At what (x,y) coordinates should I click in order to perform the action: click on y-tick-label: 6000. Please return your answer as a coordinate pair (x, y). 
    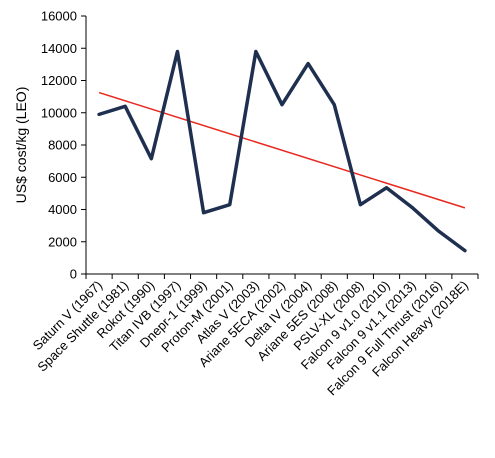
    Looking at the image, I should click on (62, 177).